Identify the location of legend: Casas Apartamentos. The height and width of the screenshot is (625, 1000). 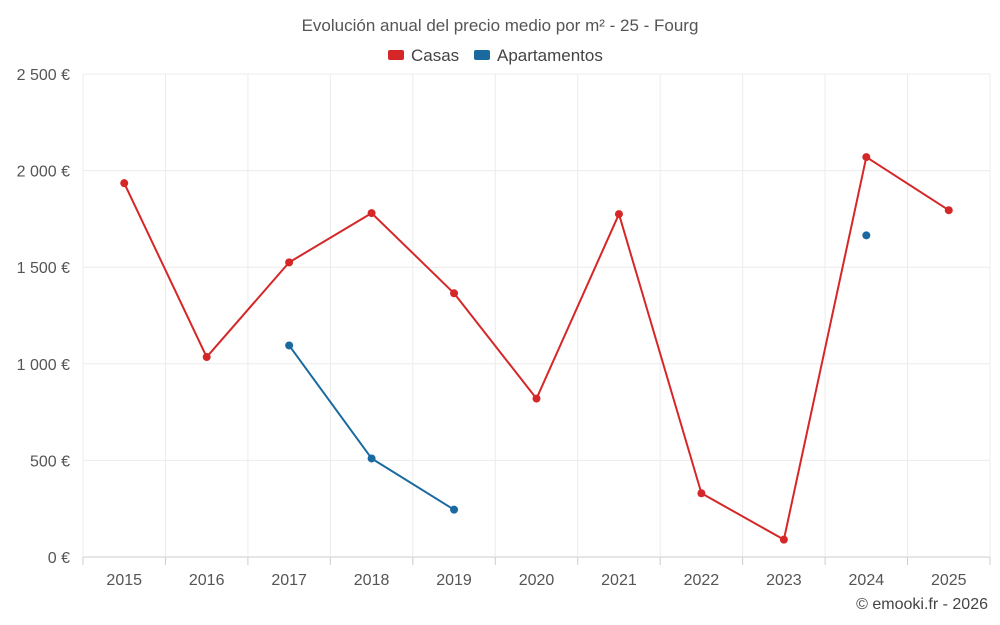
(495, 55).